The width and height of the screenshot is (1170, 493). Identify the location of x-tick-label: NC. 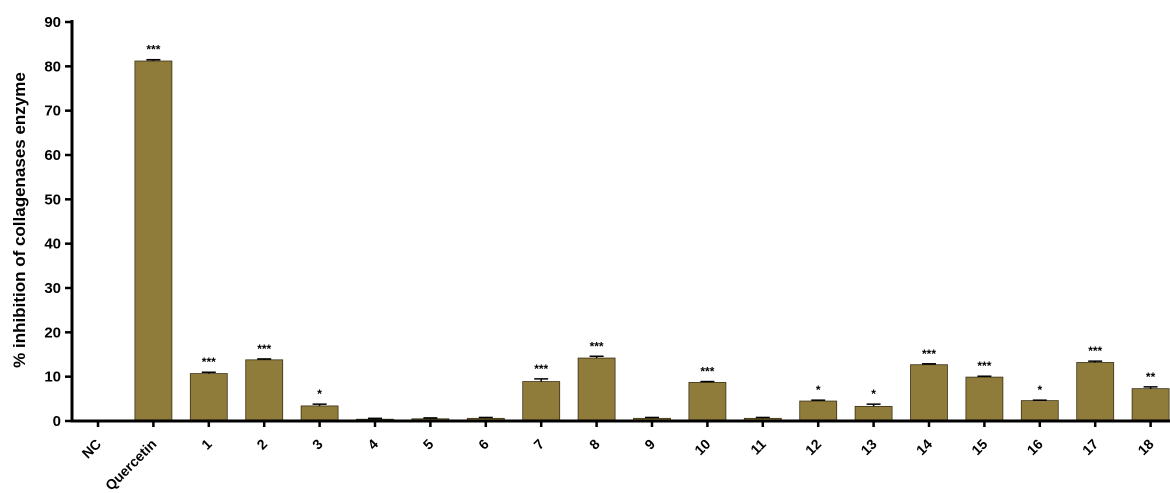
(91, 449).